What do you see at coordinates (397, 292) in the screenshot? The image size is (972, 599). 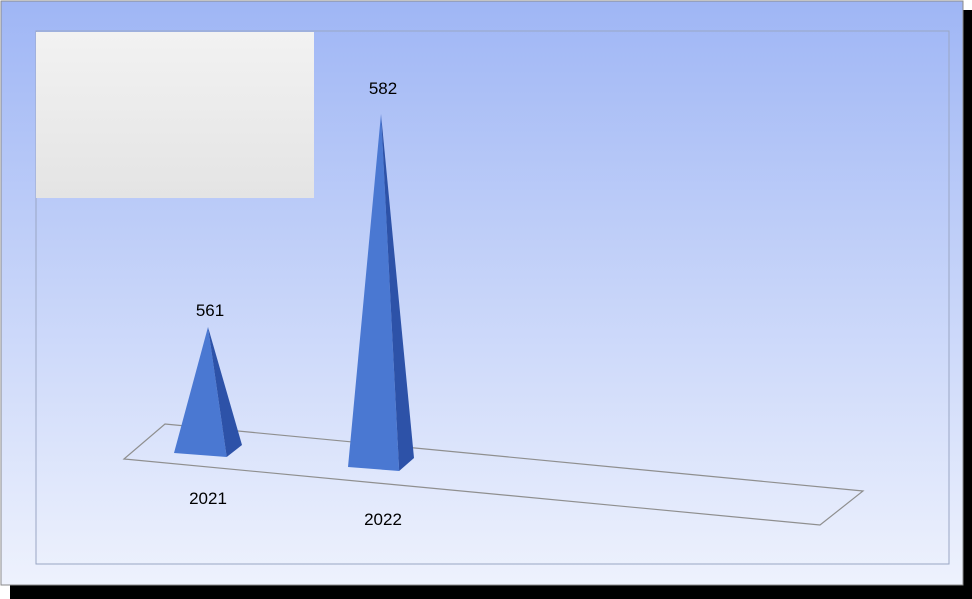 I see `pyramid-side-2022` at bounding box center [397, 292].